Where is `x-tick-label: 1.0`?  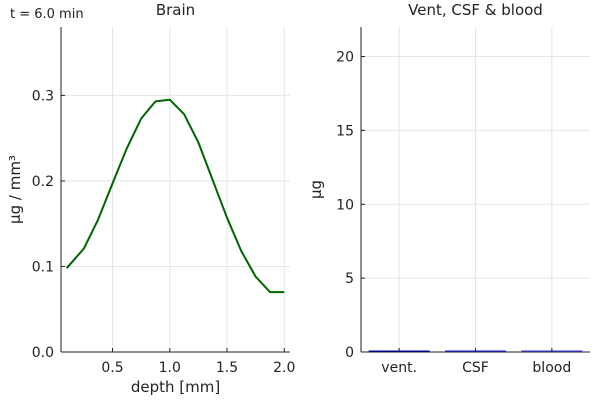 x-tick-label: 1.0 is located at coordinates (170, 368).